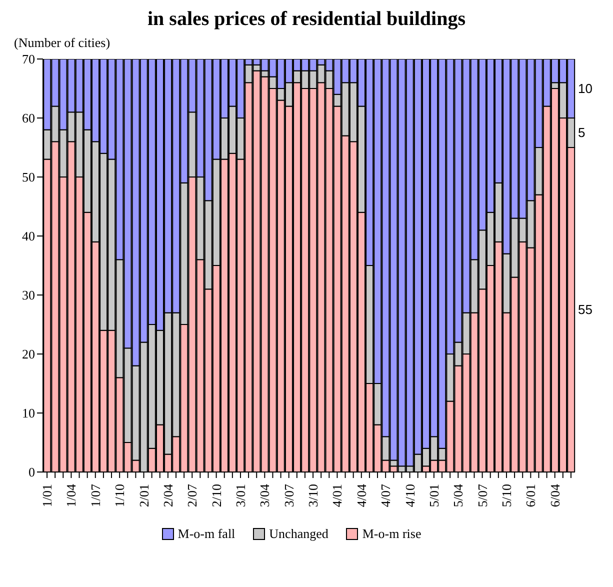 The width and height of the screenshot is (613, 587). I want to click on legend-label: M-o-m fall, so click(206, 534).